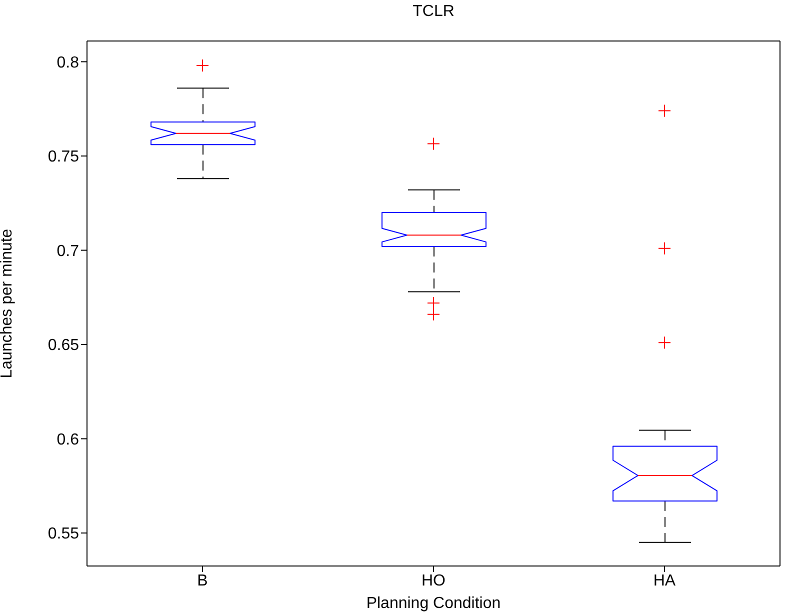  I want to click on y-tick-label: 0.8, so click(68, 63).